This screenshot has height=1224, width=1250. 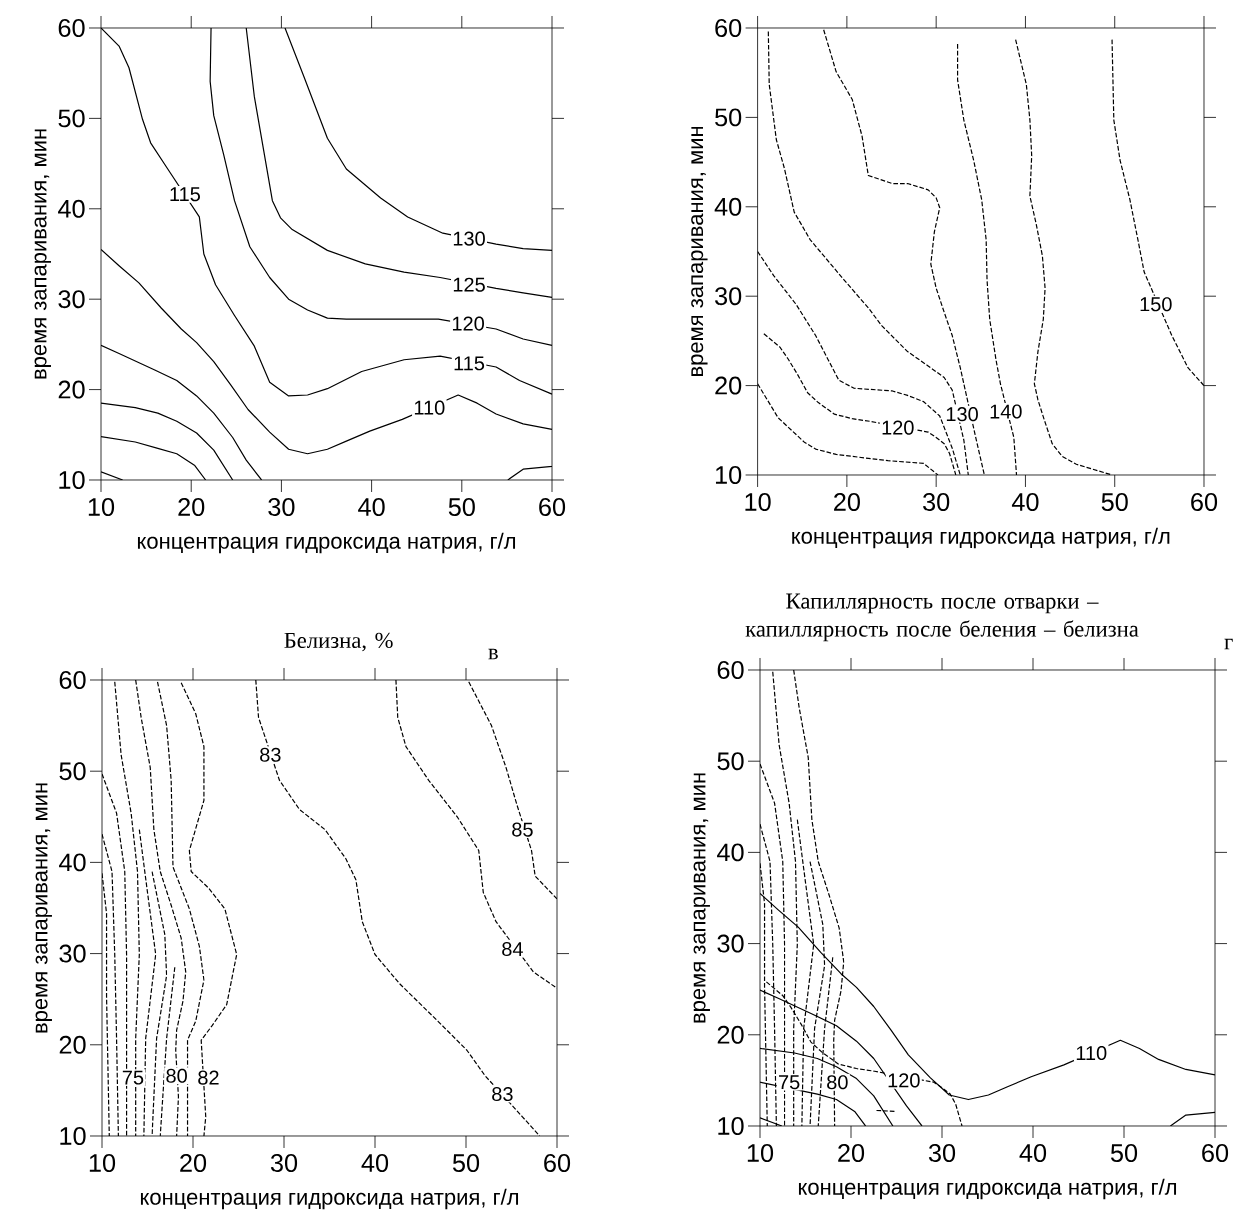 What do you see at coordinates (1228, 644) in the screenshot?
I see `text: г` at bounding box center [1228, 644].